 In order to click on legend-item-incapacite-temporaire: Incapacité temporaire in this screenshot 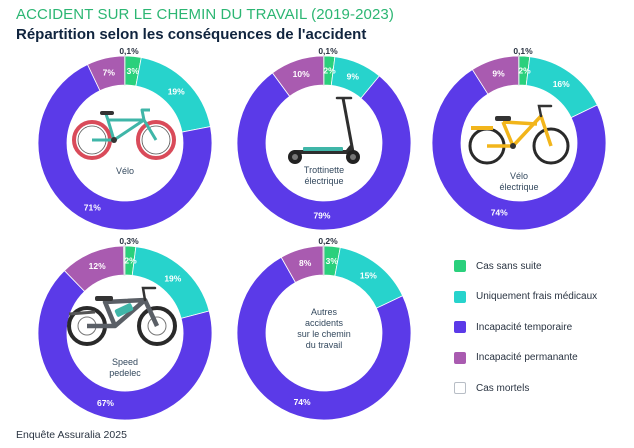, I will do `click(525, 327)`.